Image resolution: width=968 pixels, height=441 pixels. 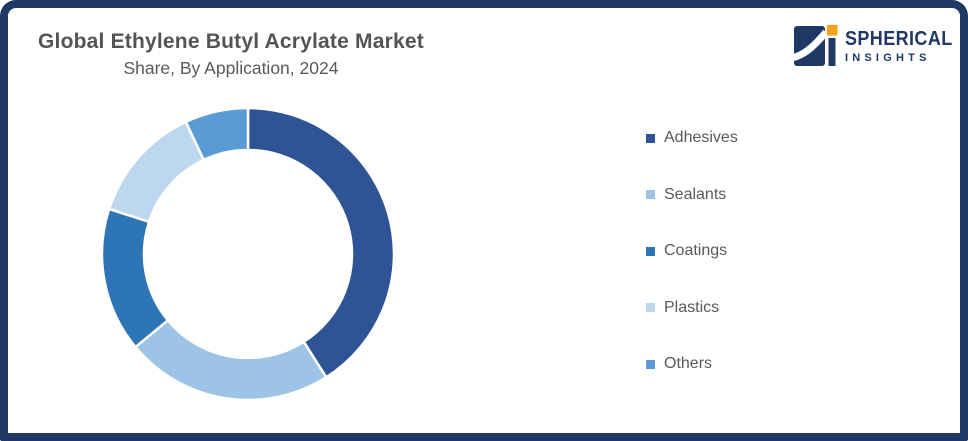 What do you see at coordinates (135, 278) in the screenshot?
I see `donut-slice-coatings` at bounding box center [135, 278].